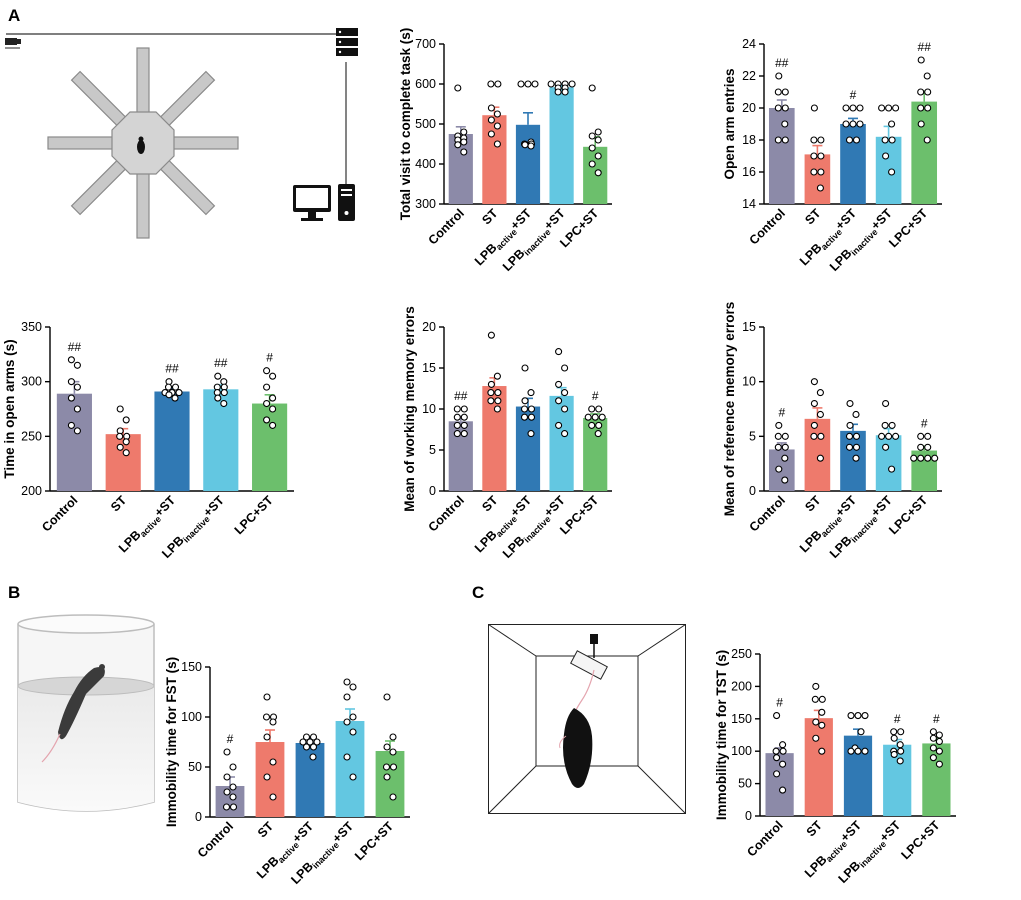  I want to click on fst-svg, so click(86, 713).